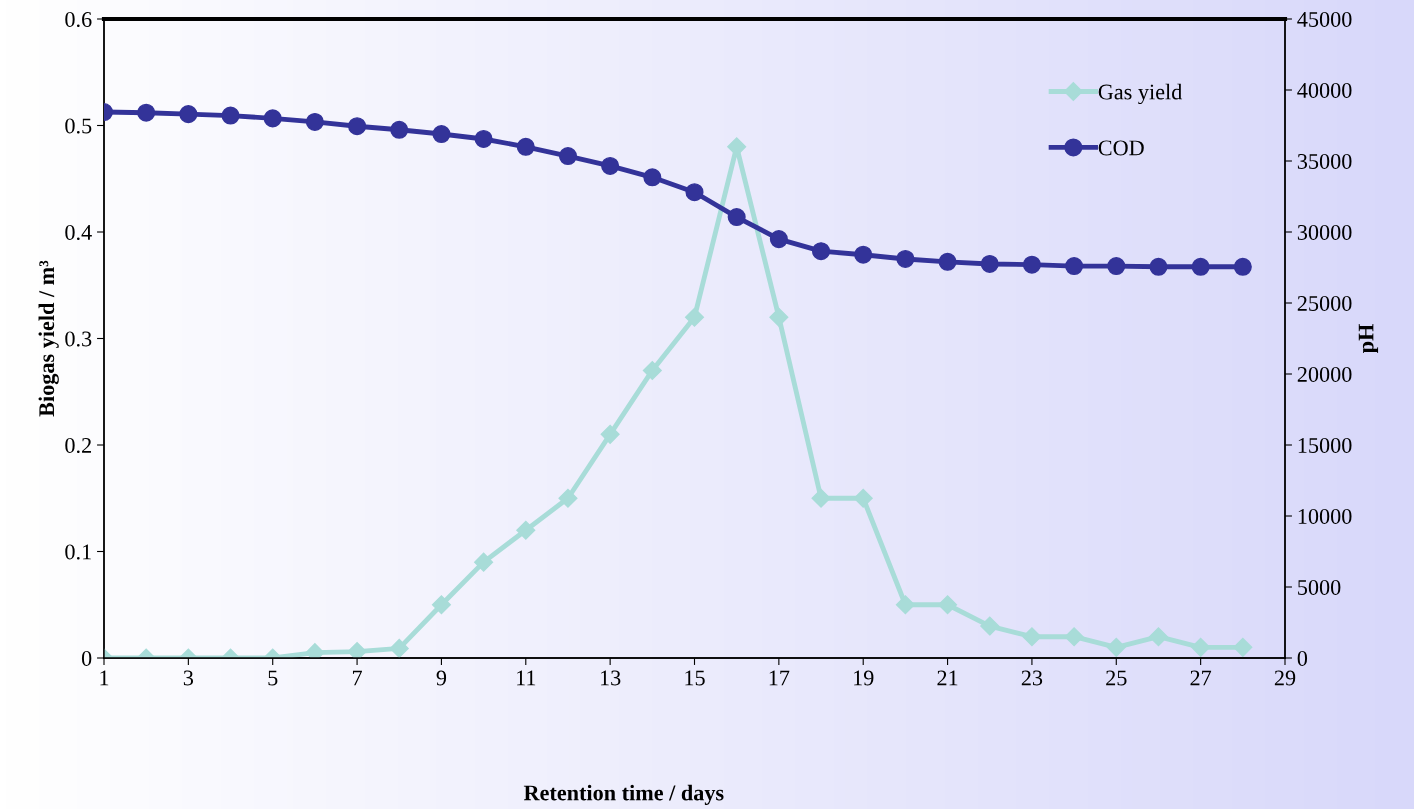 The width and height of the screenshot is (1414, 809). What do you see at coordinates (188, 678) in the screenshot?
I see `x-tick-label: 3` at bounding box center [188, 678].